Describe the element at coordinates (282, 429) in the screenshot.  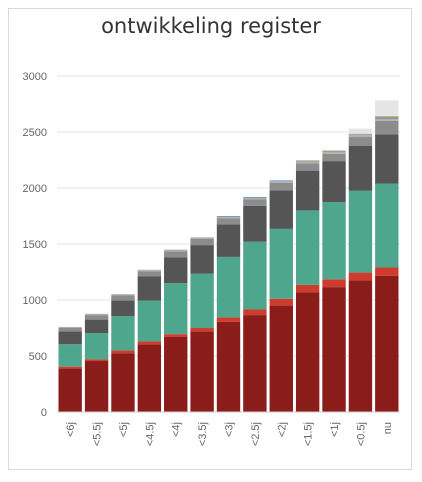
I see `x-tick-label: <2j` at that location.